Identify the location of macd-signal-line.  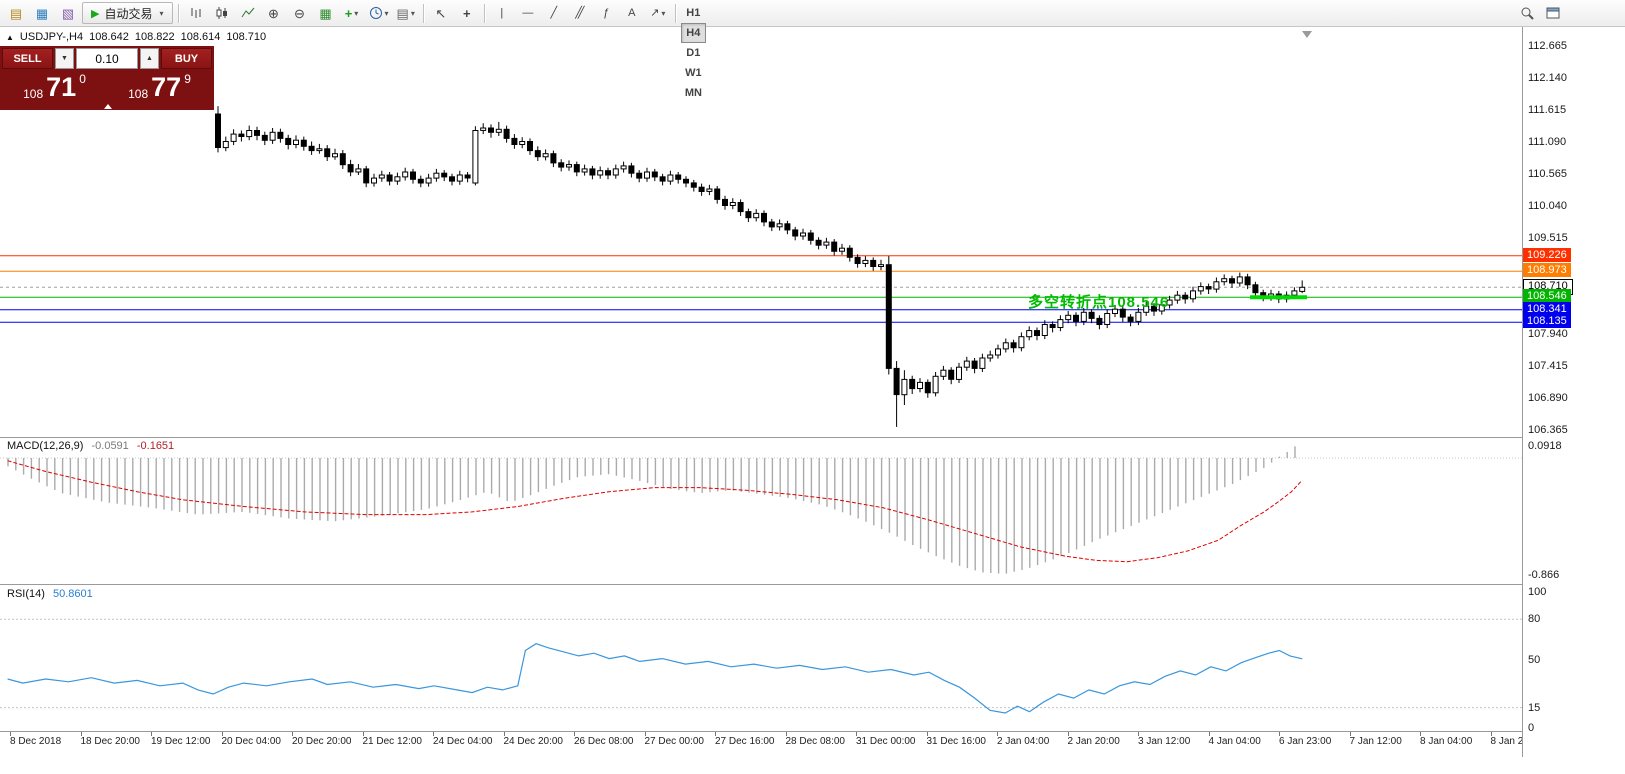
(655, 511).